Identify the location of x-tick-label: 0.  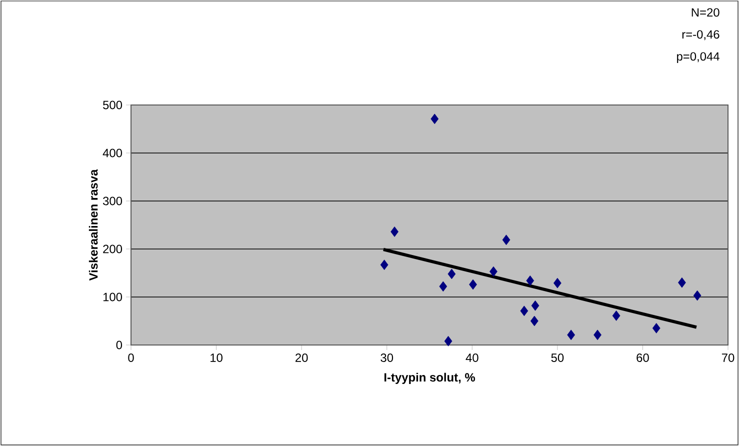
(131, 358).